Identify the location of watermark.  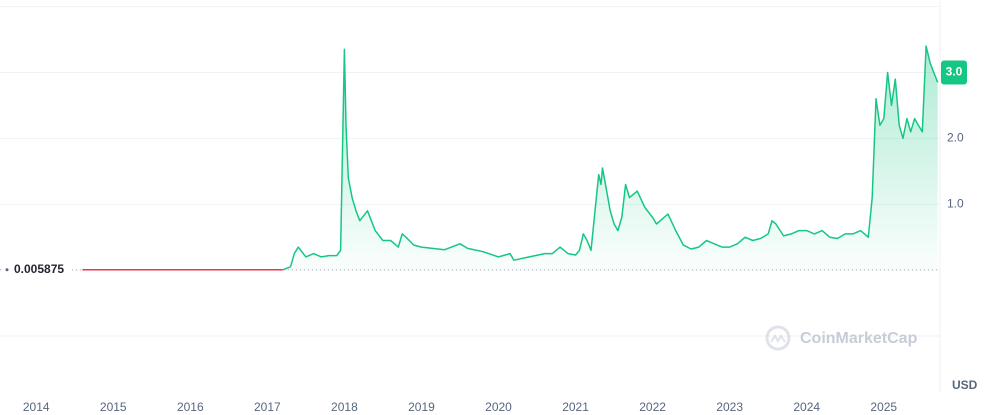
(778, 338).